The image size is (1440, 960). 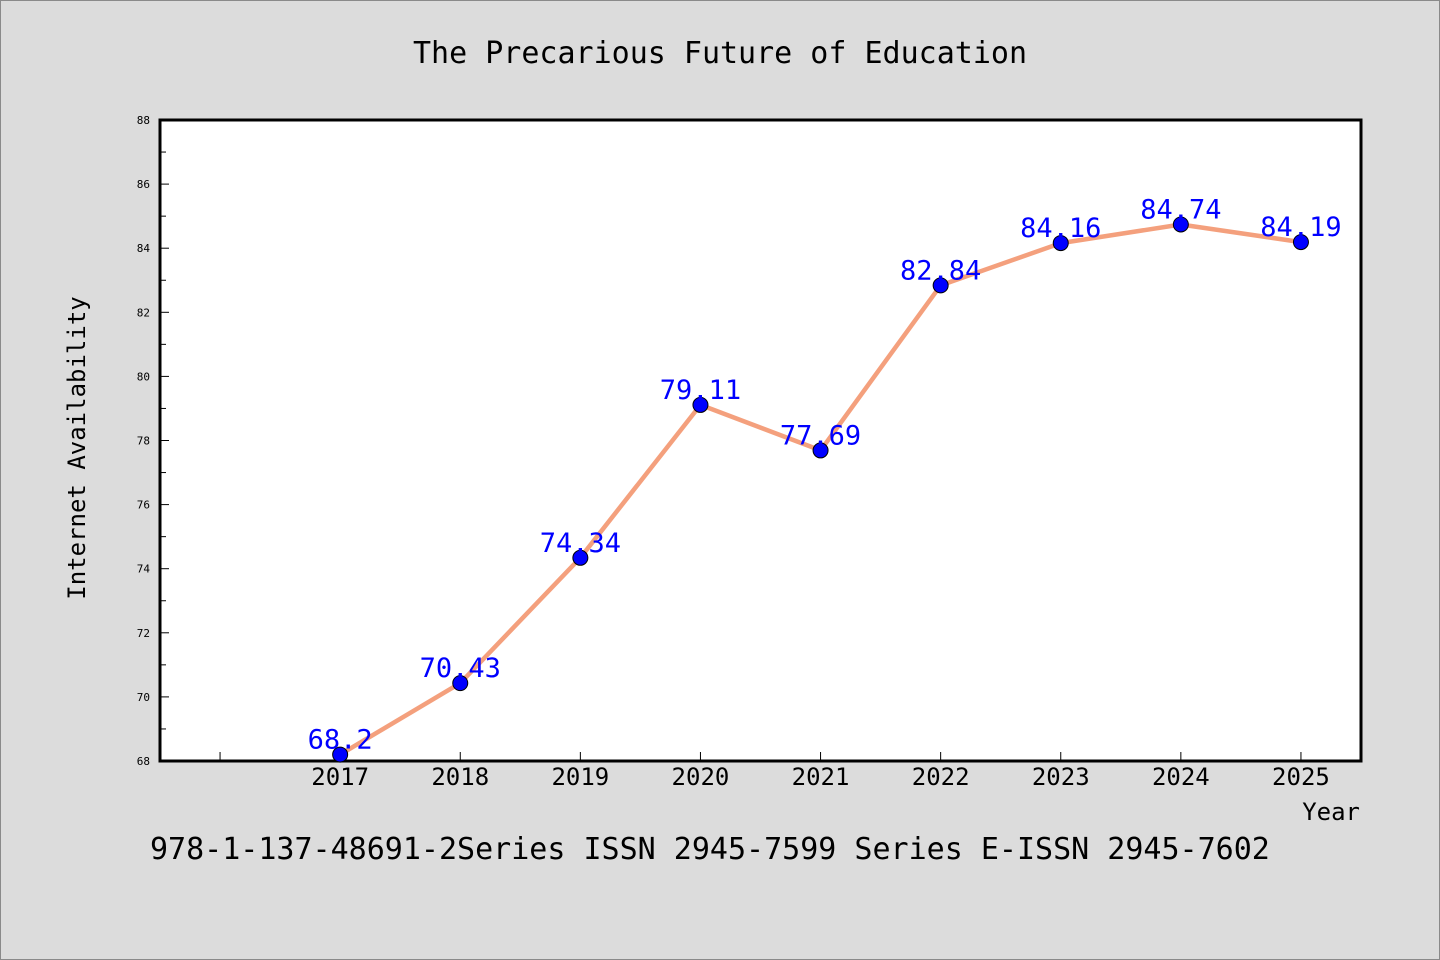 What do you see at coordinates (460, 777) in the screenshot?
I see `x-tick-label: 2018` at bounding box center [460, 777].